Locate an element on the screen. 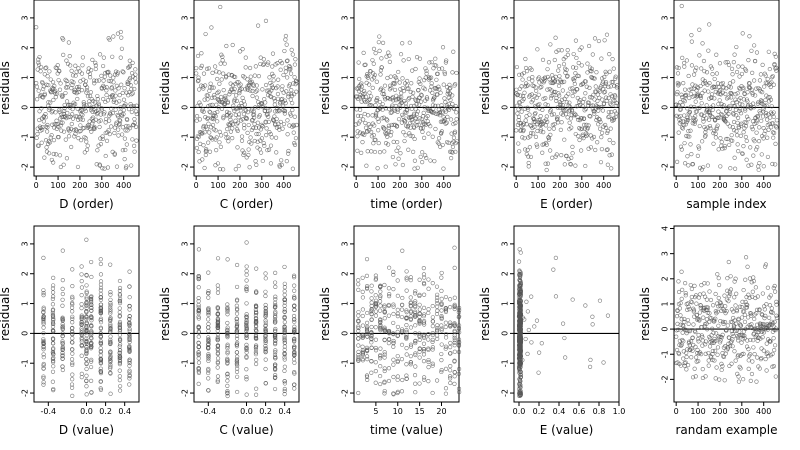 The width and height of the screenshot is (800, 450). x-tick-label: 0.0 is located at coordinates (519, 411).